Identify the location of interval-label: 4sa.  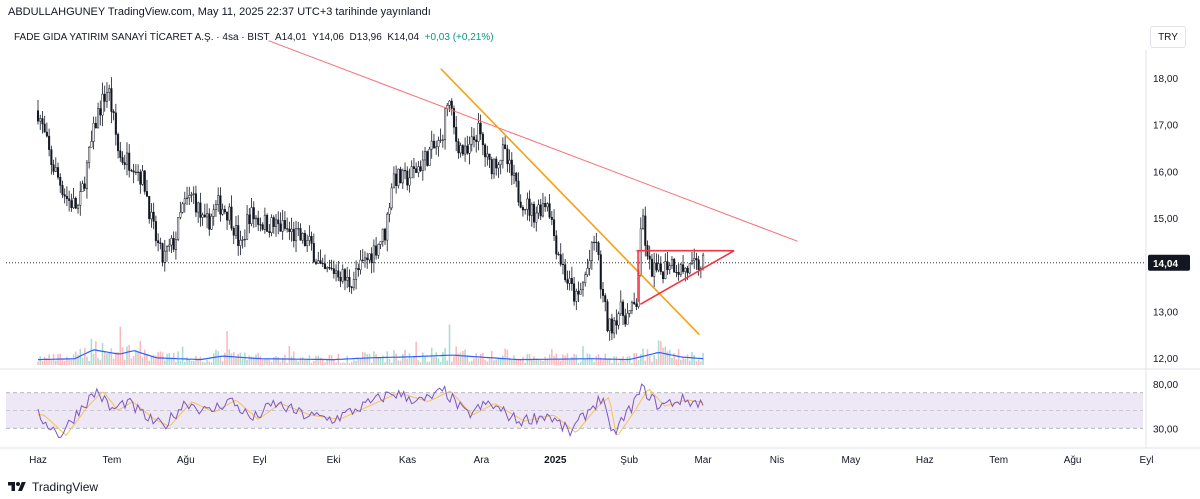
(230, 37).